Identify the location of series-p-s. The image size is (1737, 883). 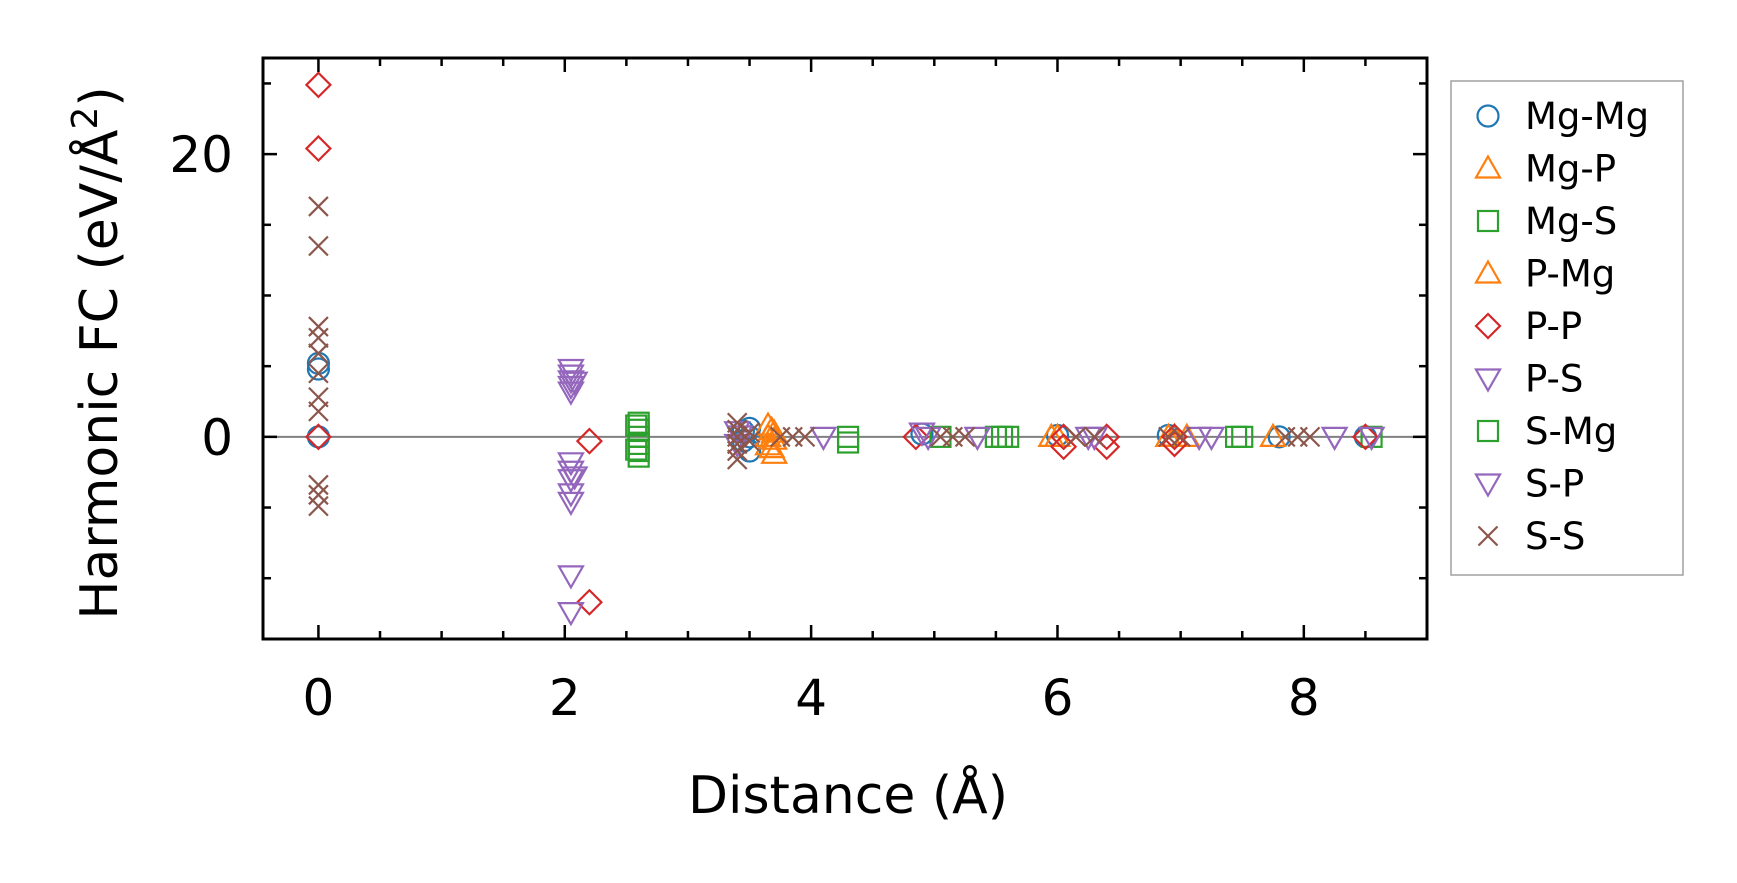
(953, 492).